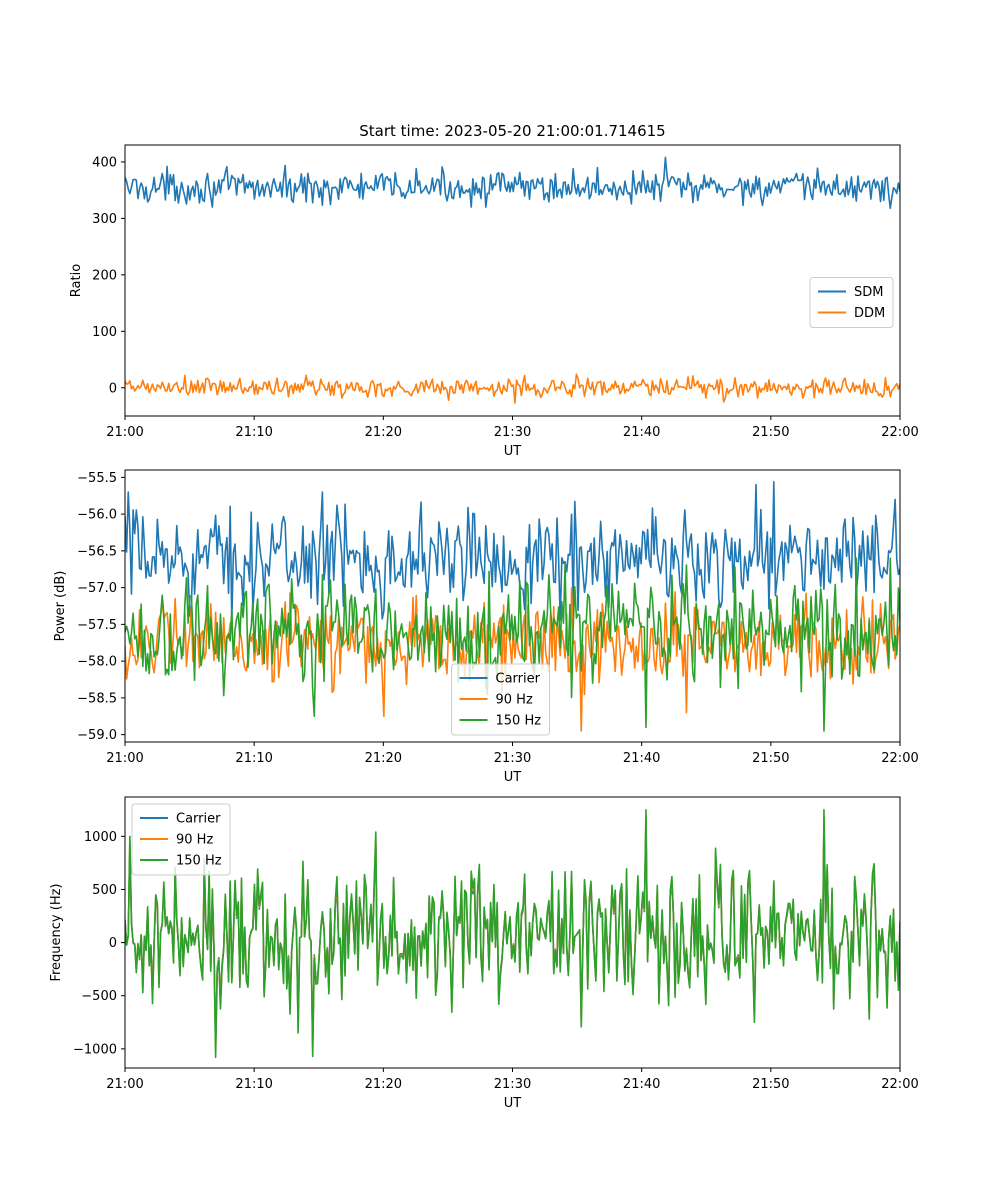 The height and width of the screenshot is (1200, 1000). I want to click on series-line-150-hz, so click(512, 644).